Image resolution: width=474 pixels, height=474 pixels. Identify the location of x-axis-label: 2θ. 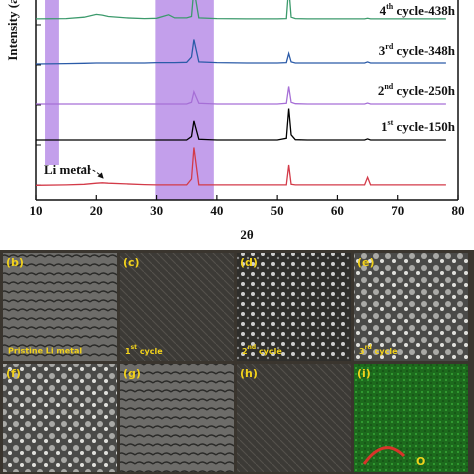
(247, 234).